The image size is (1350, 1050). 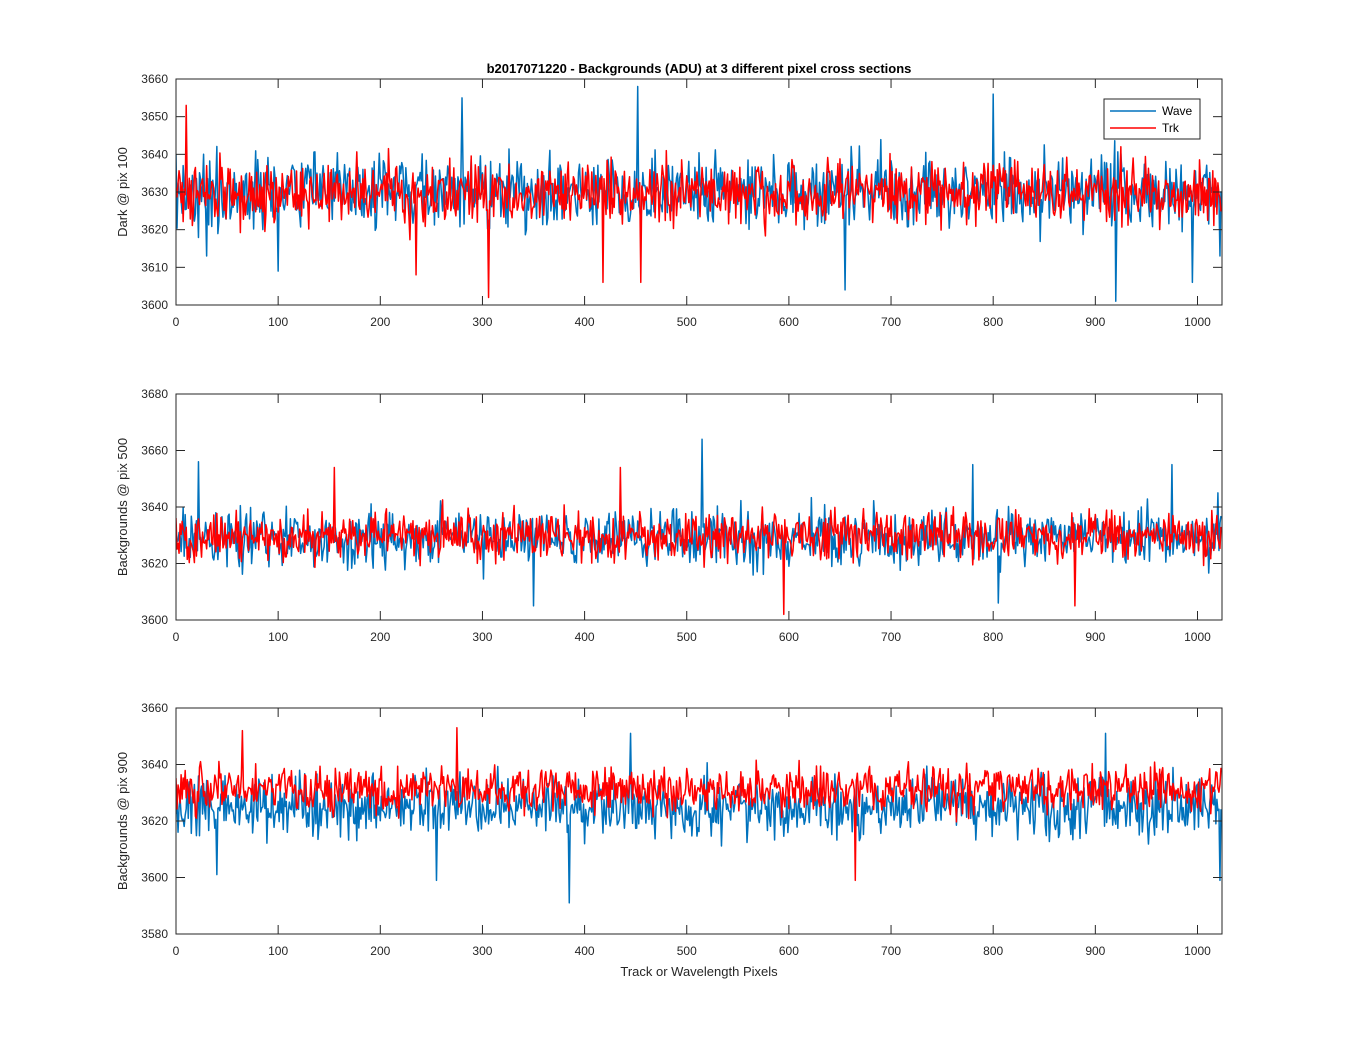 What do you see at coordinates (122, 192) in the screenshot?
I see `y-axis-label: Dark @ pix 100` at bounding box center [122, 192].